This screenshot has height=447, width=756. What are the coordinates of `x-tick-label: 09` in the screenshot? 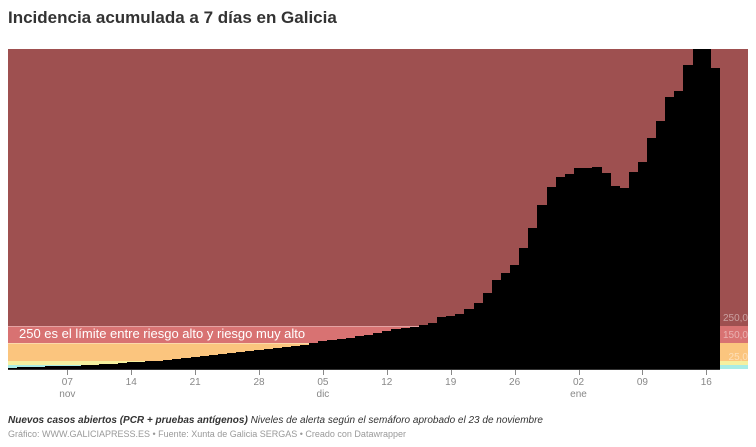 It's located at (642, 382).